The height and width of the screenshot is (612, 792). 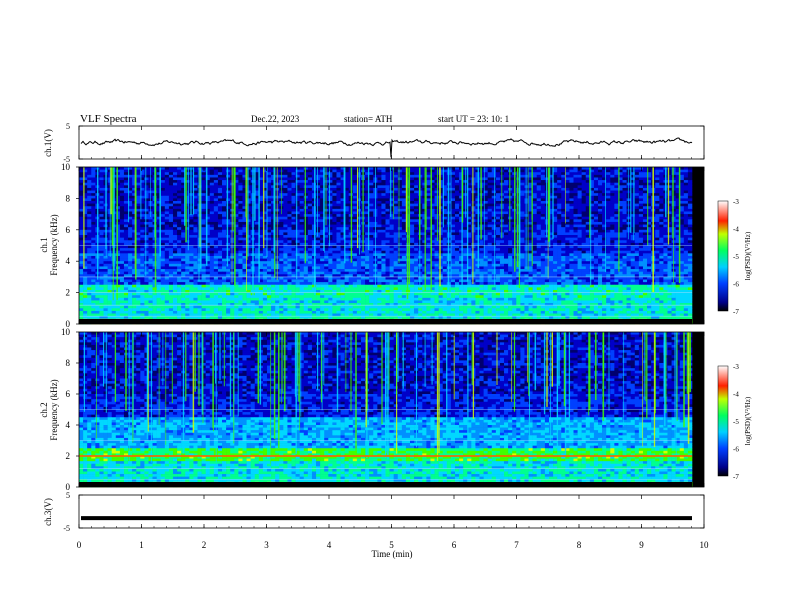 What do you see at coordinates (391, 511) in the screenshot?
I see `ch3-waveform-frame` at bounding box center [391, 511].